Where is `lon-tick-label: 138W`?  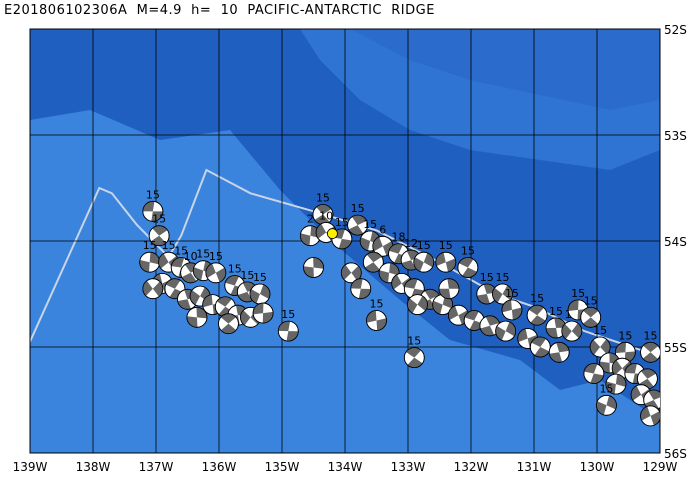 lon-tick-label: 138W is located at coordinates (93, 467).